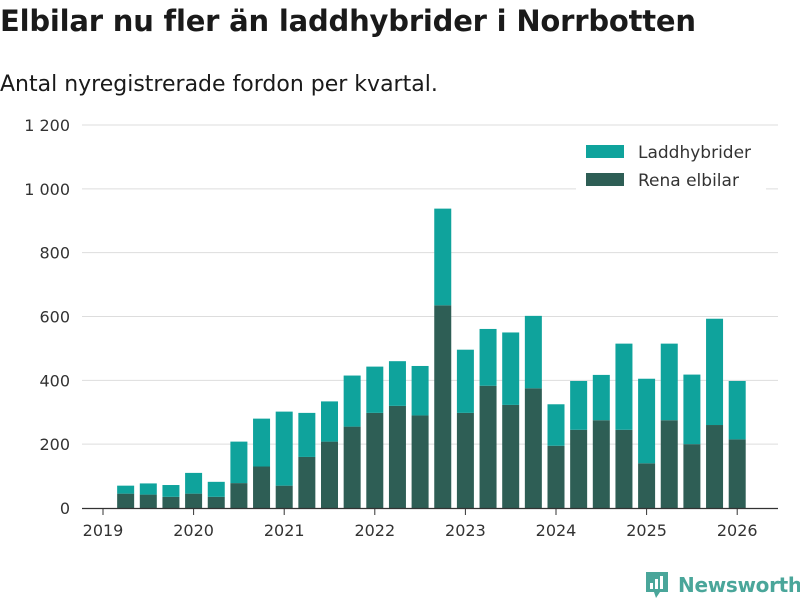 This screenshot has height=602, width=800. Describe the element at coordinates (601, 464) in the screenshot. I see `bar-rena-elbilar-2024-Q3` at that location.